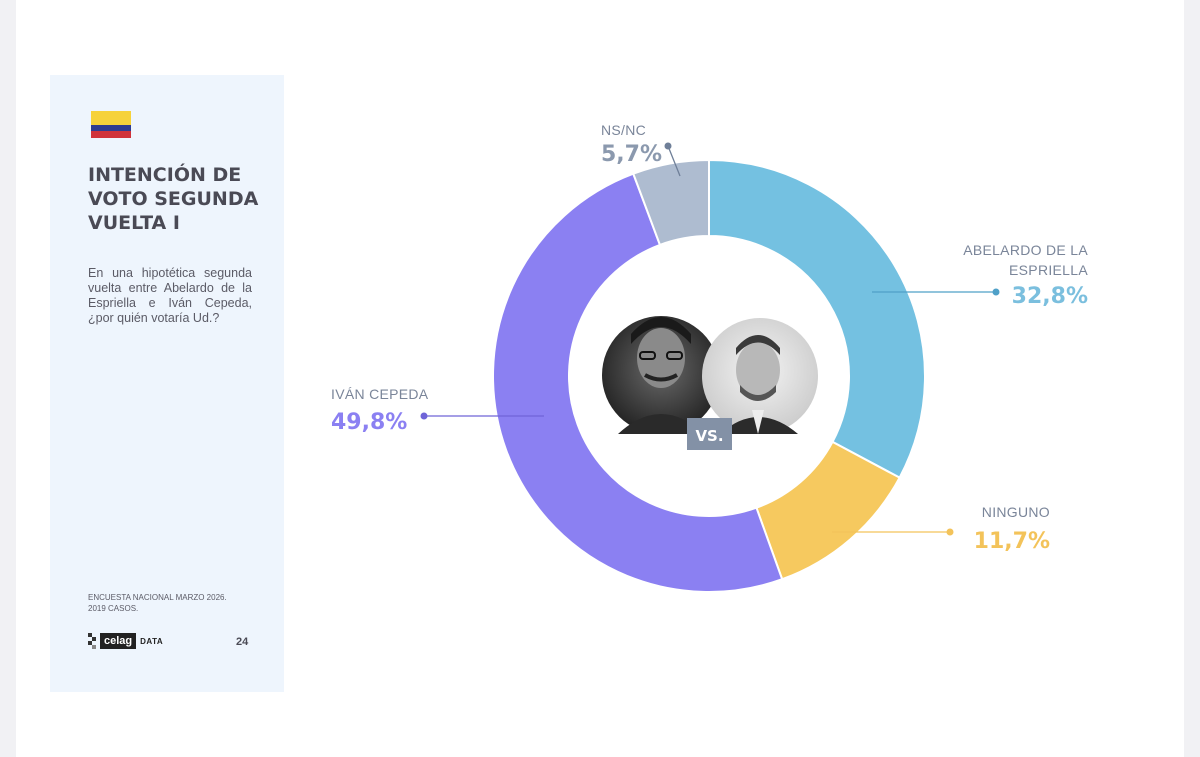  What do you see at coordinates (1050, 296) in the screenshot?
I see `label-espriella-value: 32,8%` at bounding box center [1050, 296].